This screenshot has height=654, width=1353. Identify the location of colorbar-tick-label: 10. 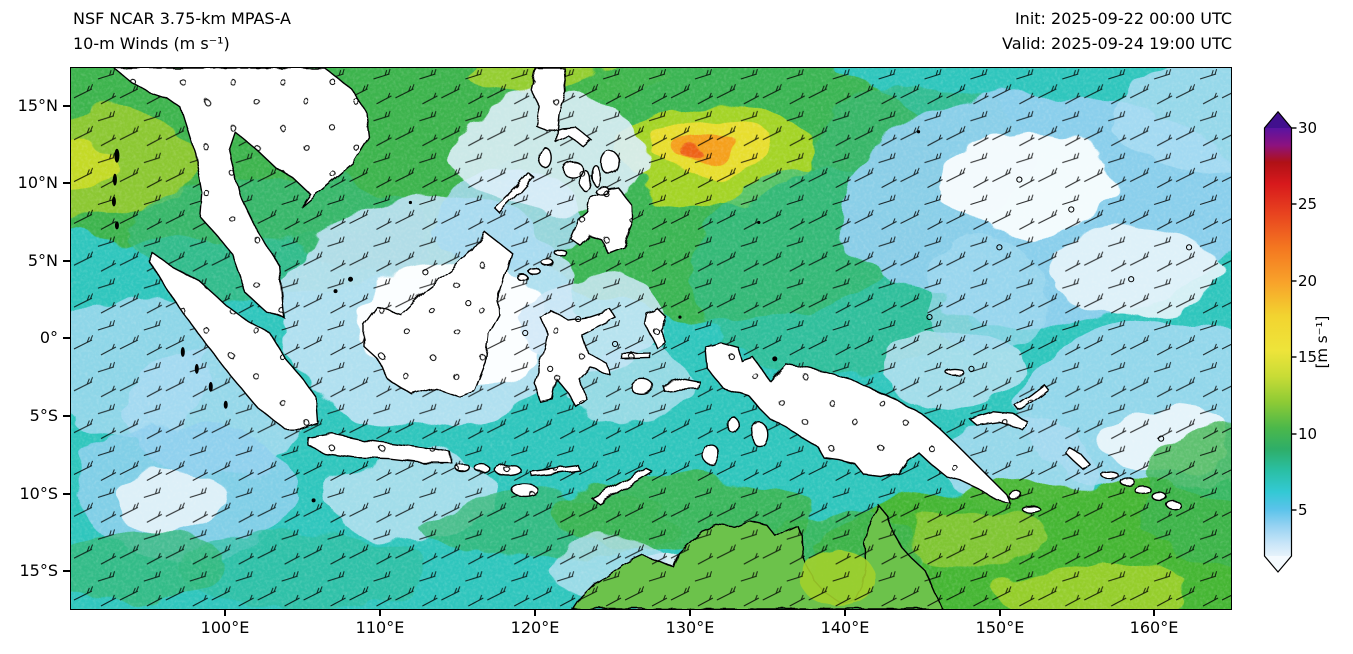
(1308, 434).